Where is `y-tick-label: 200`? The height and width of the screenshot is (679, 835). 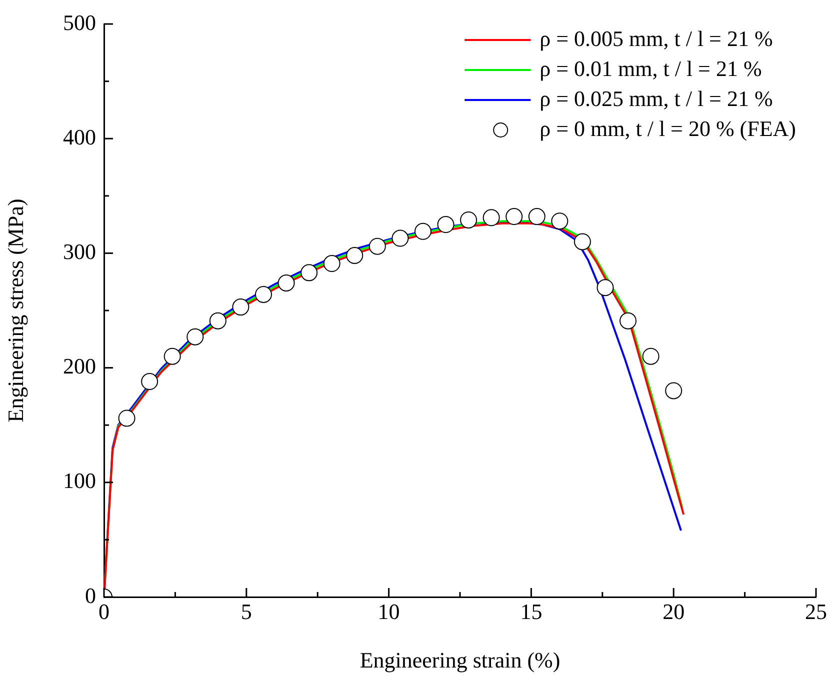
y-tick-label: 200 is located at coordinates (79, 366).